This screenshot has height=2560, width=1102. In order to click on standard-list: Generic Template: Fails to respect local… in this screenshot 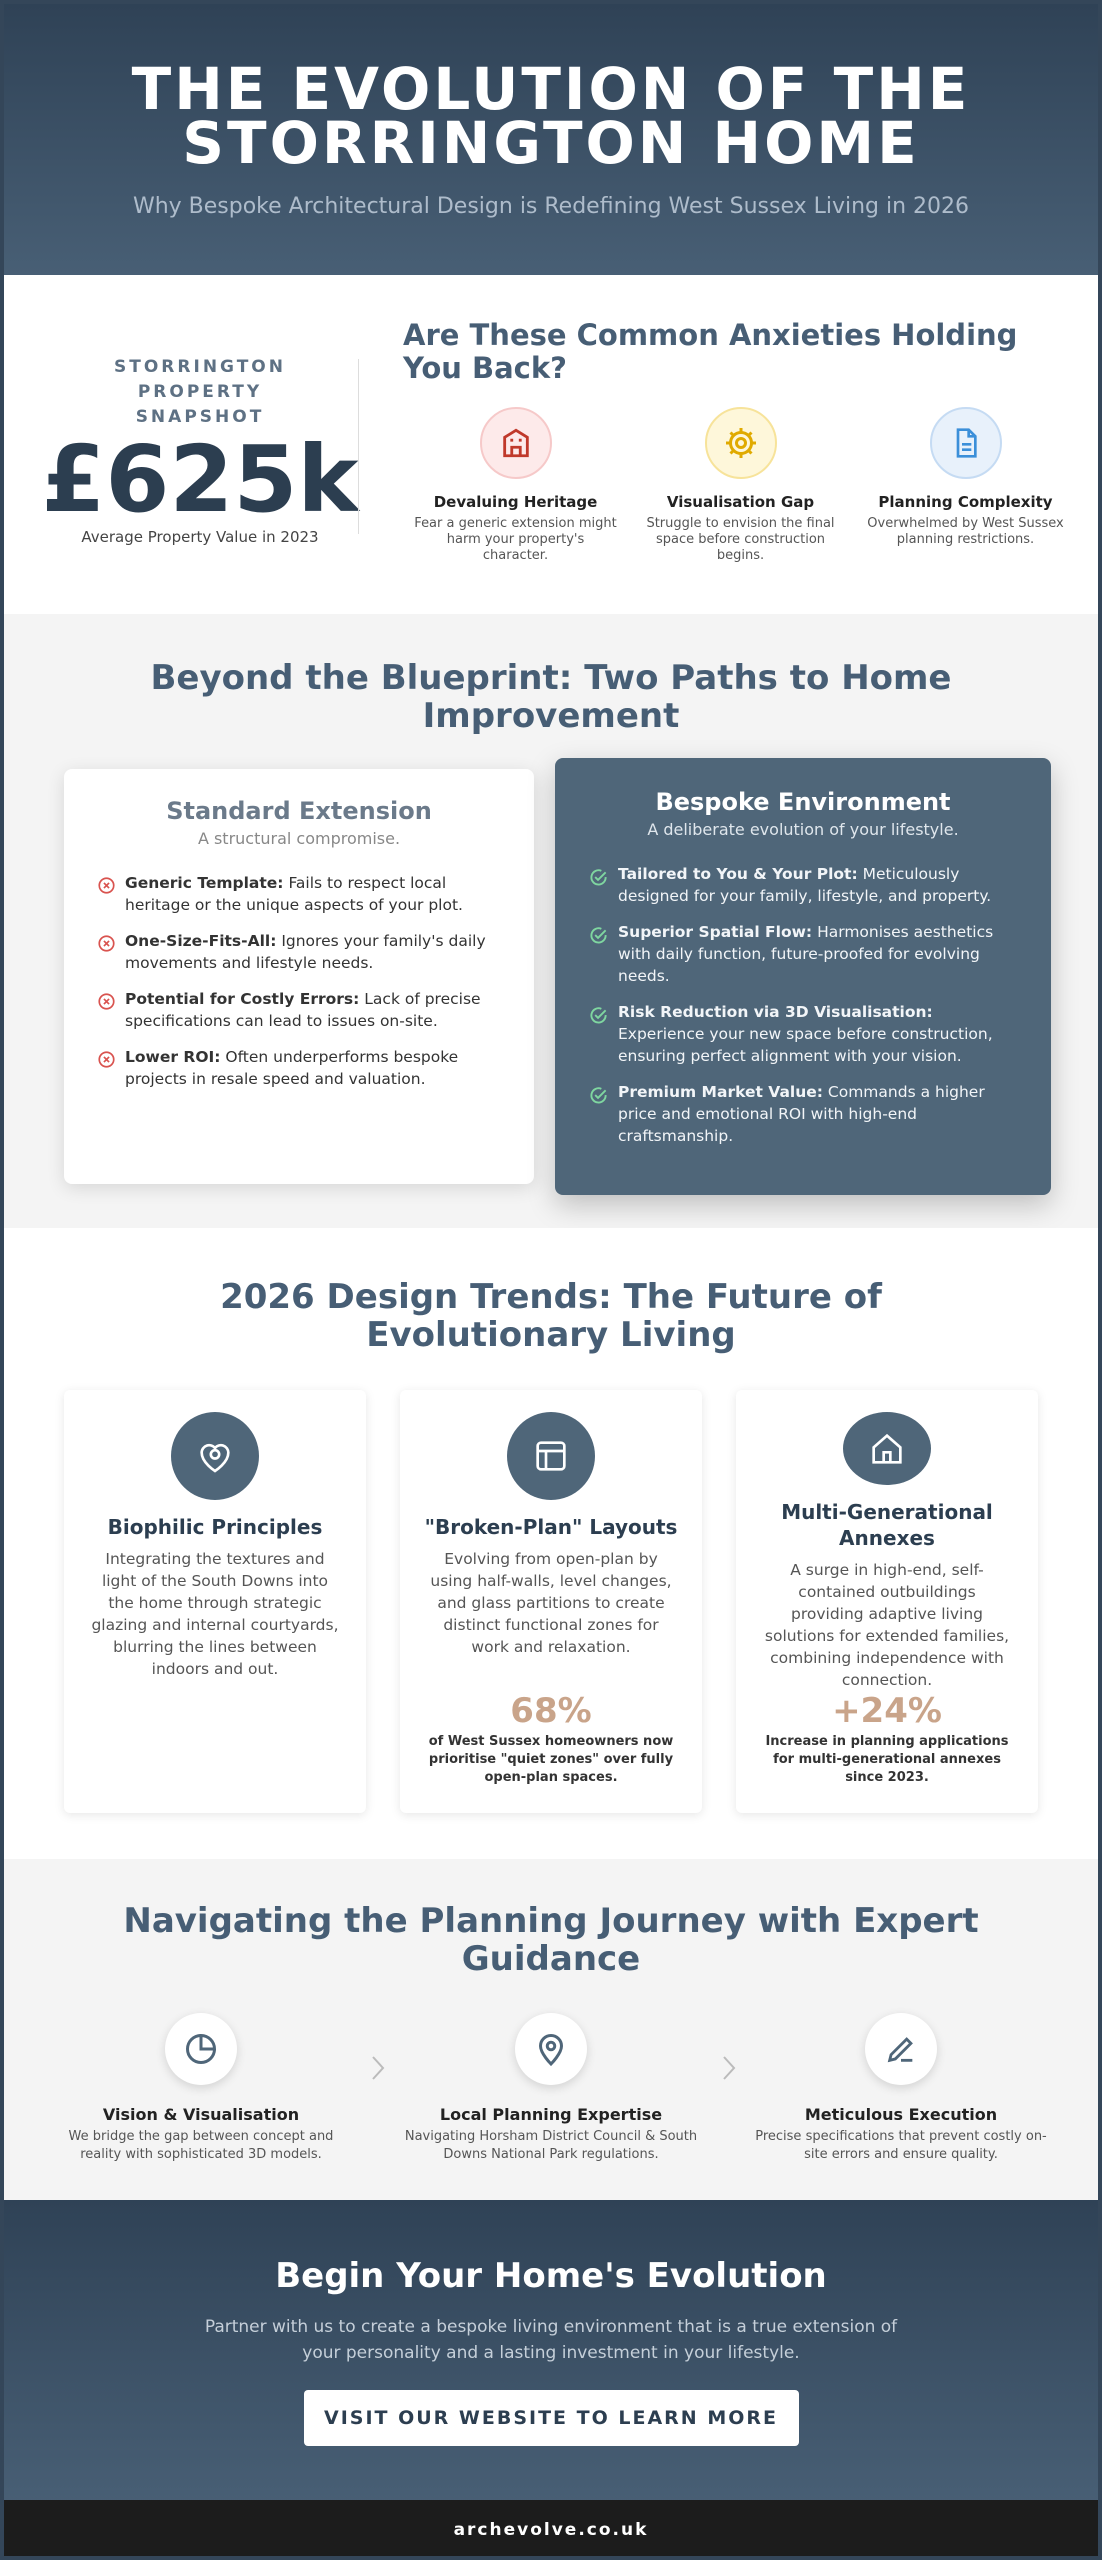, I will do `click(299, 981)`.